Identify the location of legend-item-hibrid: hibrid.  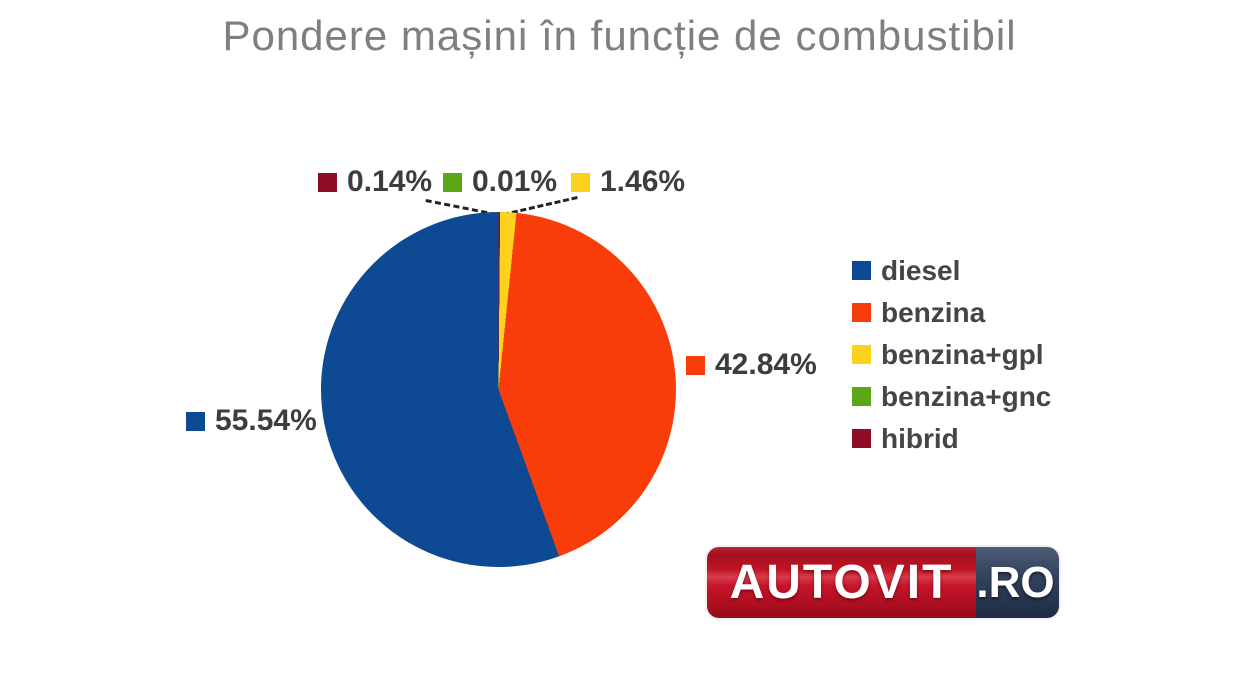
(951, 438).